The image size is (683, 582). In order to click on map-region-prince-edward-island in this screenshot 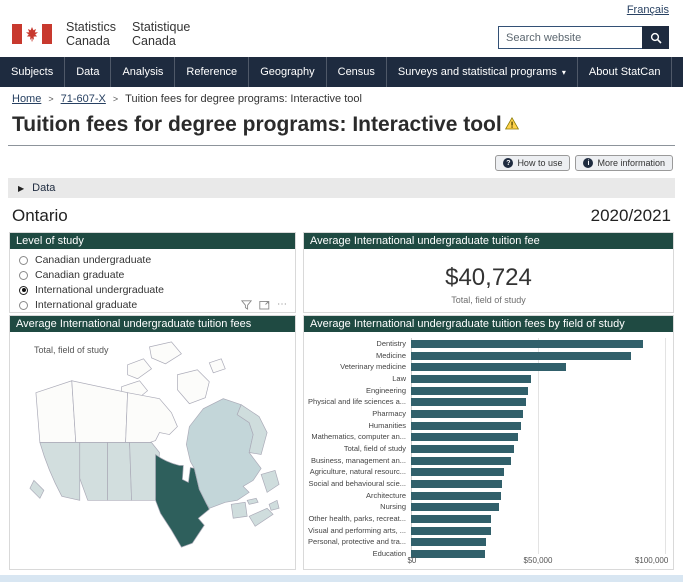, I will do `click(252, 501)`.